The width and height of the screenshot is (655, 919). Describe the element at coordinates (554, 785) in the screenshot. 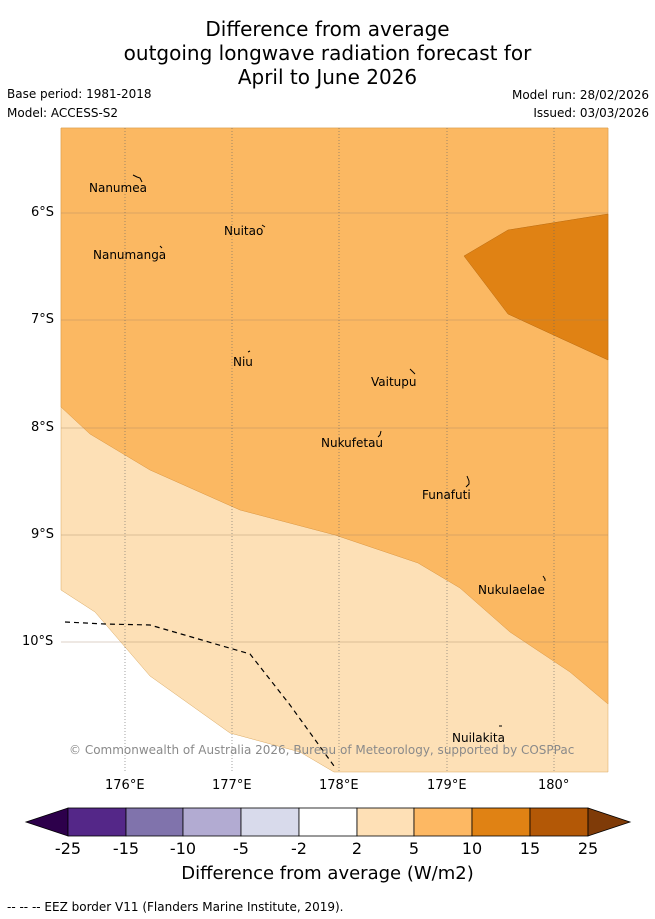

I see `lon-label-180: 180°` at that location.